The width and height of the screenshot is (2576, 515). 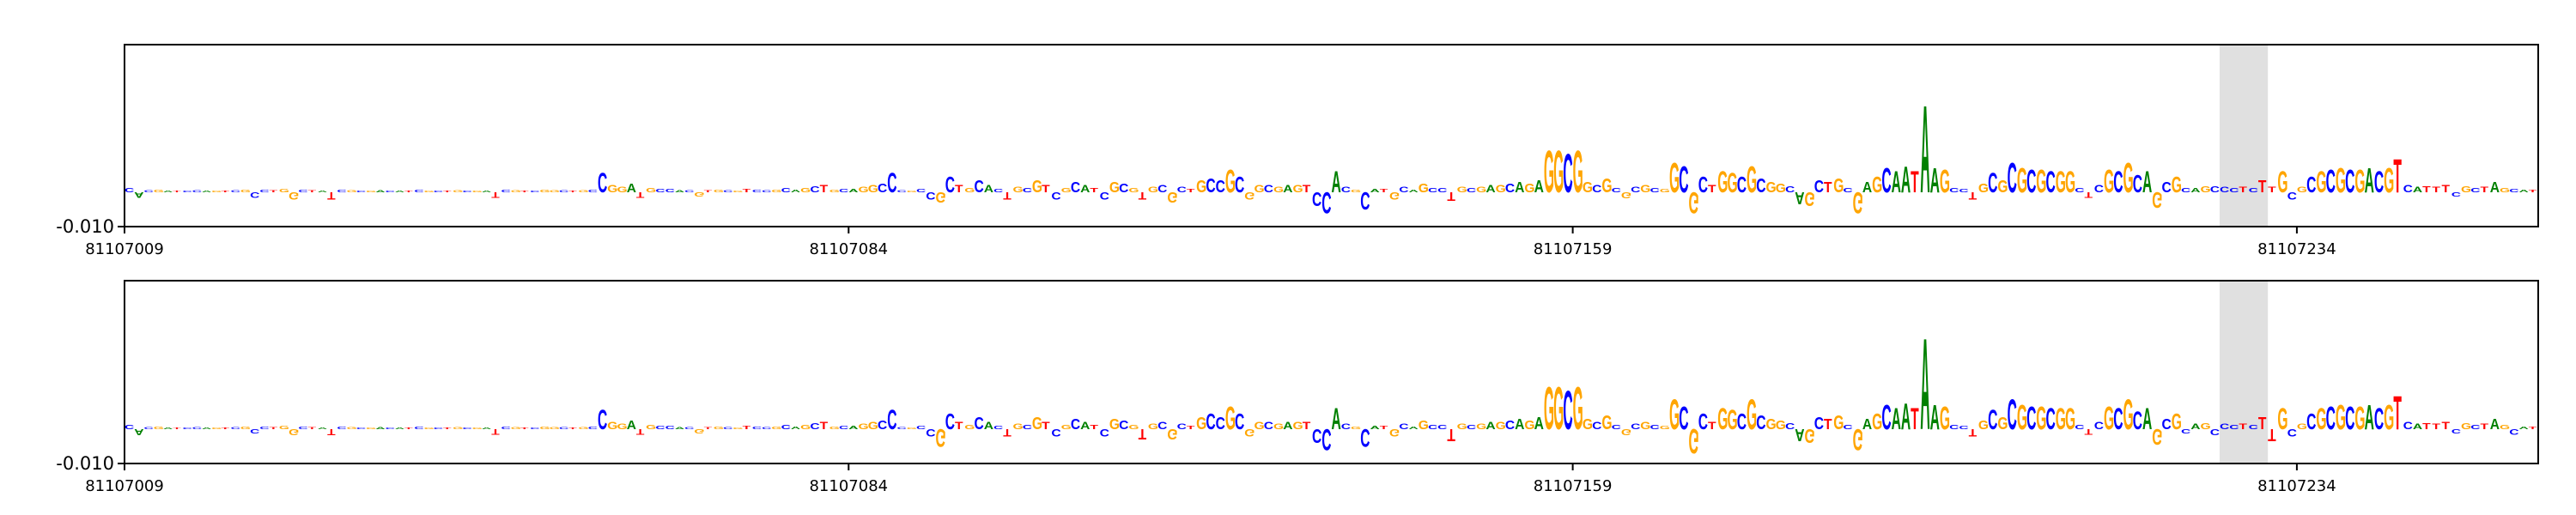 I want to click on x-tick-label: 81107084, so click(x=848, y=486).